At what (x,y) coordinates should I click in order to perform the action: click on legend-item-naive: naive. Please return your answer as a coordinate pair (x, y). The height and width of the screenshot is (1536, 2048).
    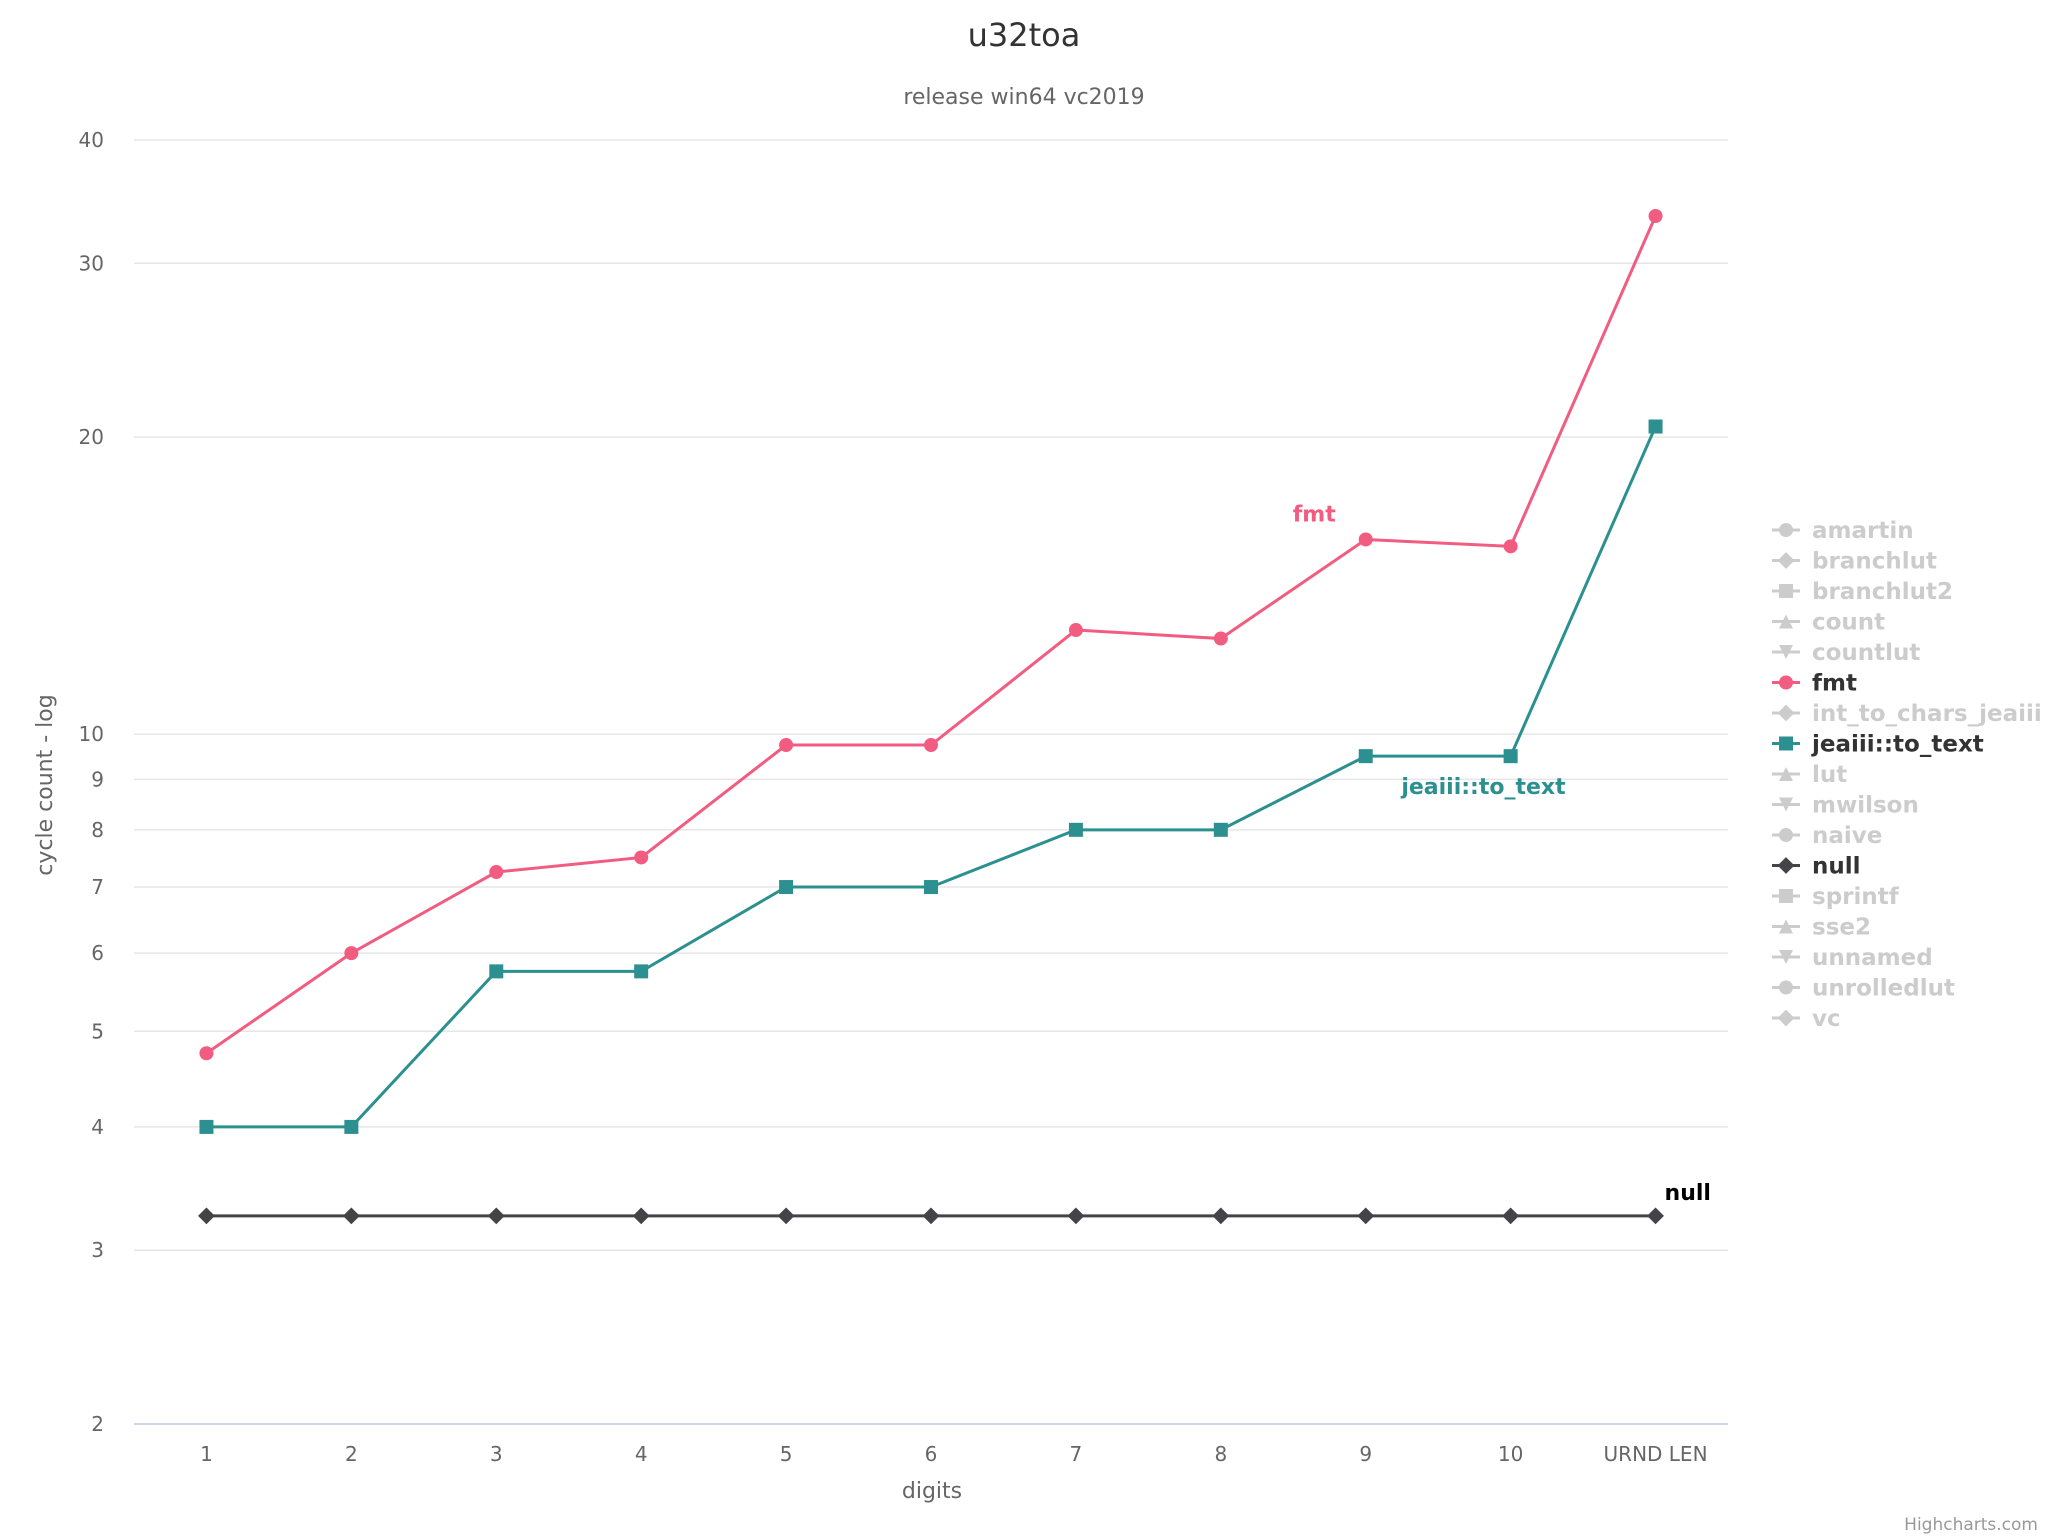
    Looking at the image, I should click on (1827, 836).